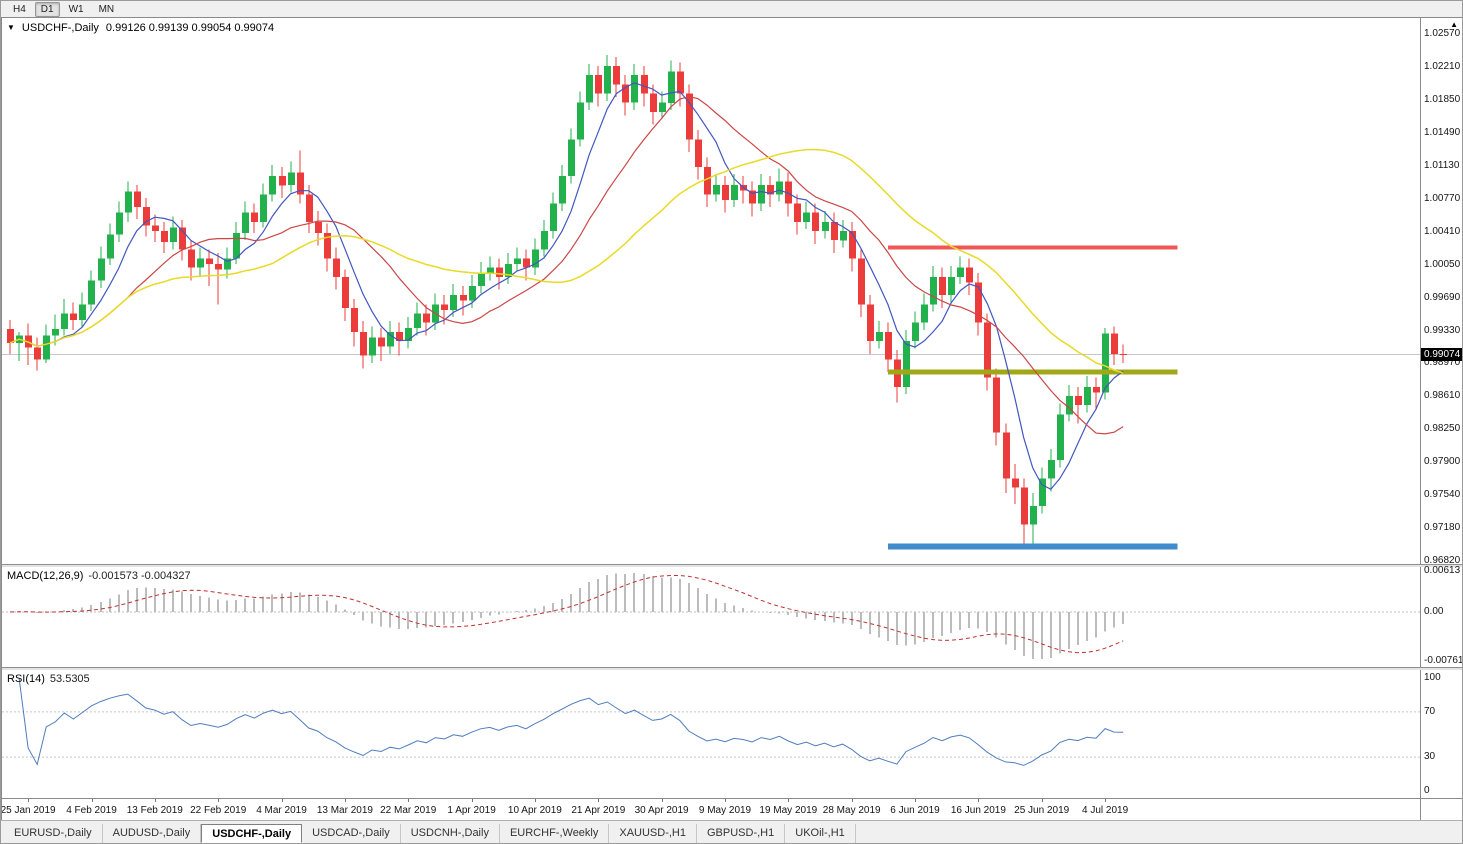 This screenshot has height=844, width=1463. What do you see at coordinates (139, 575) in the screenshot?
I see `macd-indicator-values: -0.001573 -0.004327` at bounding box center [139, 575].